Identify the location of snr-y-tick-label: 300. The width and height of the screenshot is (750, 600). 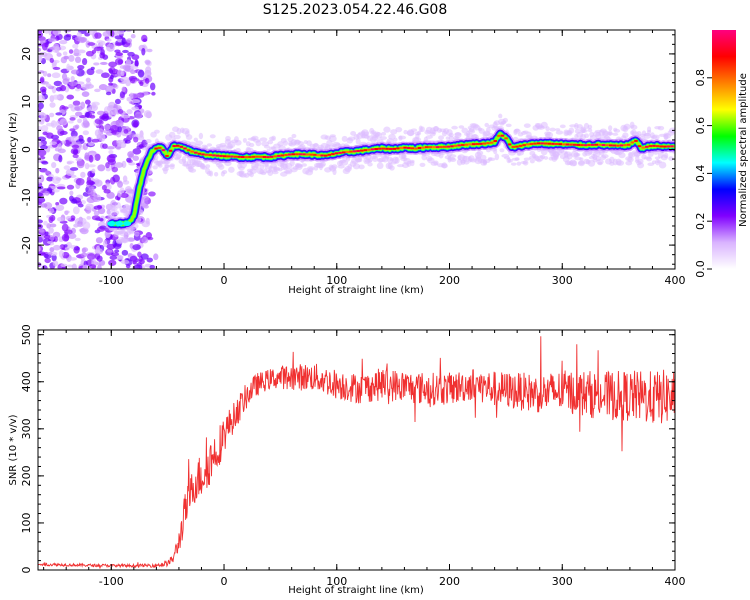
(26, 428).